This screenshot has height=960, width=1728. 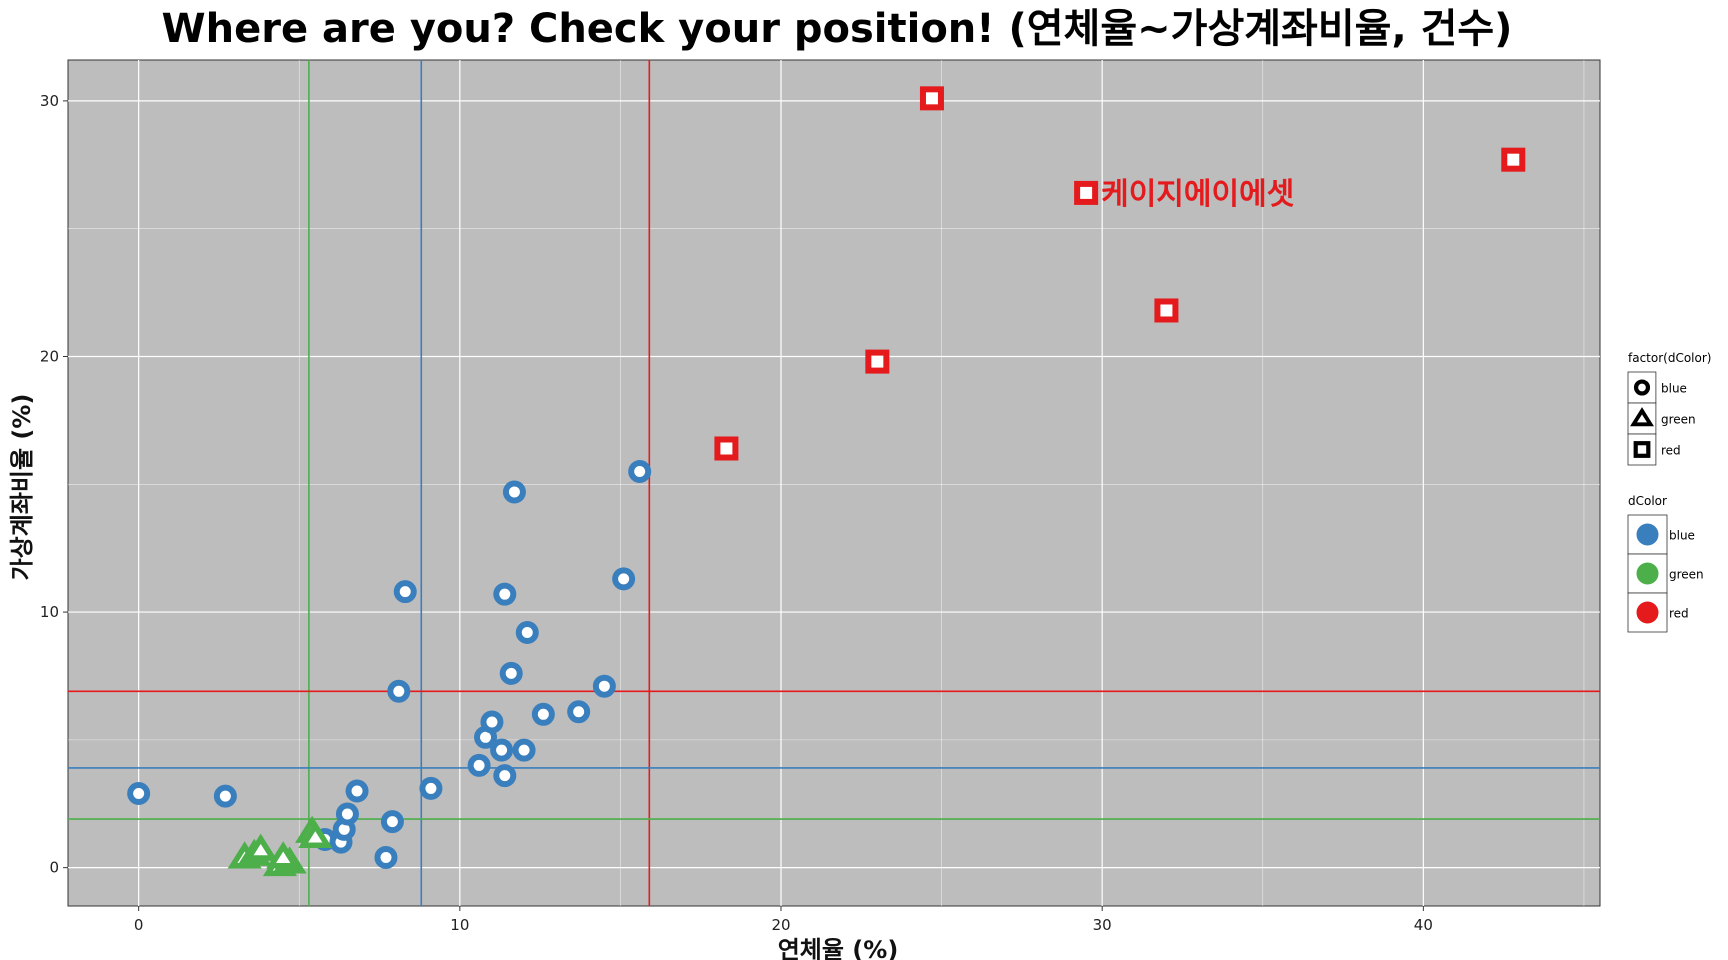 I want to click on legend-title: dColor, so click(x=1647, y=501).